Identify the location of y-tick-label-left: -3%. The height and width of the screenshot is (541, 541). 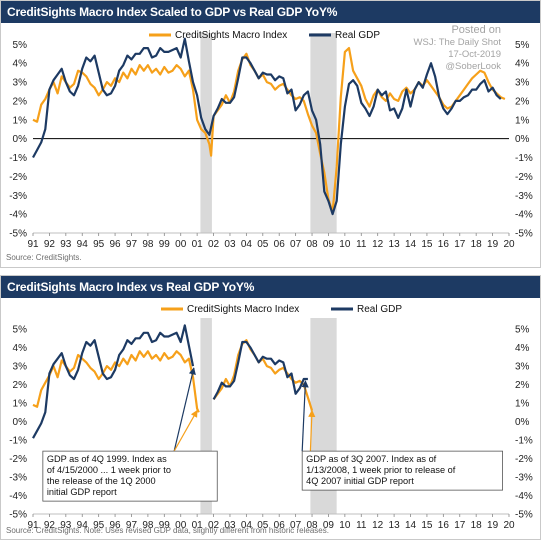
(18, 196).